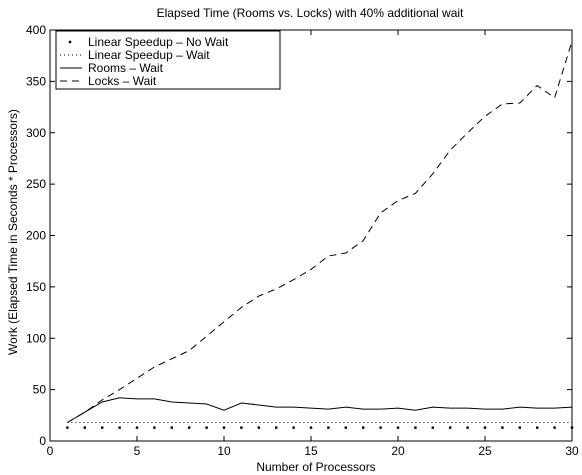 The width and height of the screenshot is (582, 475). Describe the element at coordinates (40, 390) in the screenshot. I see `y-tick-label: 50` at that location.